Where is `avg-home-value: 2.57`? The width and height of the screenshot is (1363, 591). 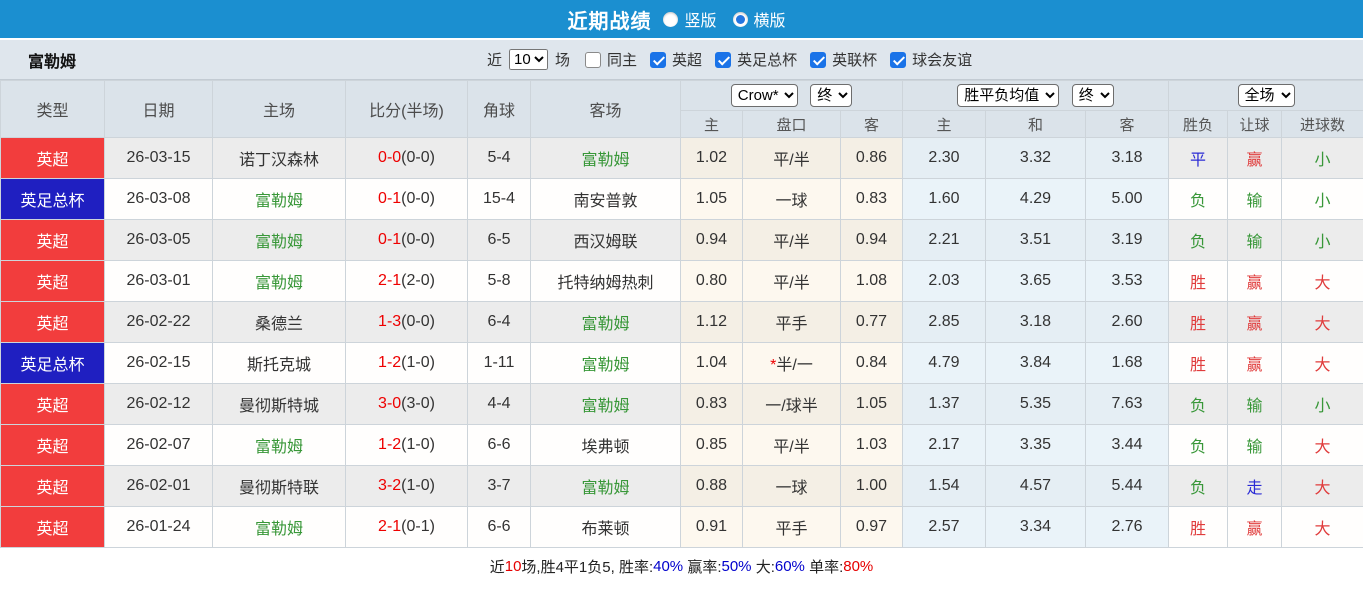 avg-home-value: 2.57 is located at coordinates (944, 527).